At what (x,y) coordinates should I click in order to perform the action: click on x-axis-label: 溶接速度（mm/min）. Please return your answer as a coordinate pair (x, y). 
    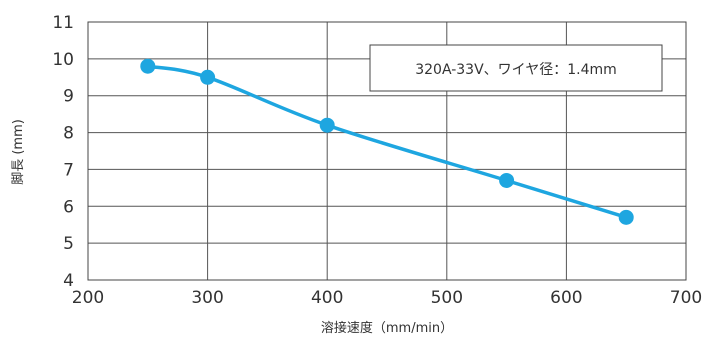
    Looking at the image, I should click on (387, 328).